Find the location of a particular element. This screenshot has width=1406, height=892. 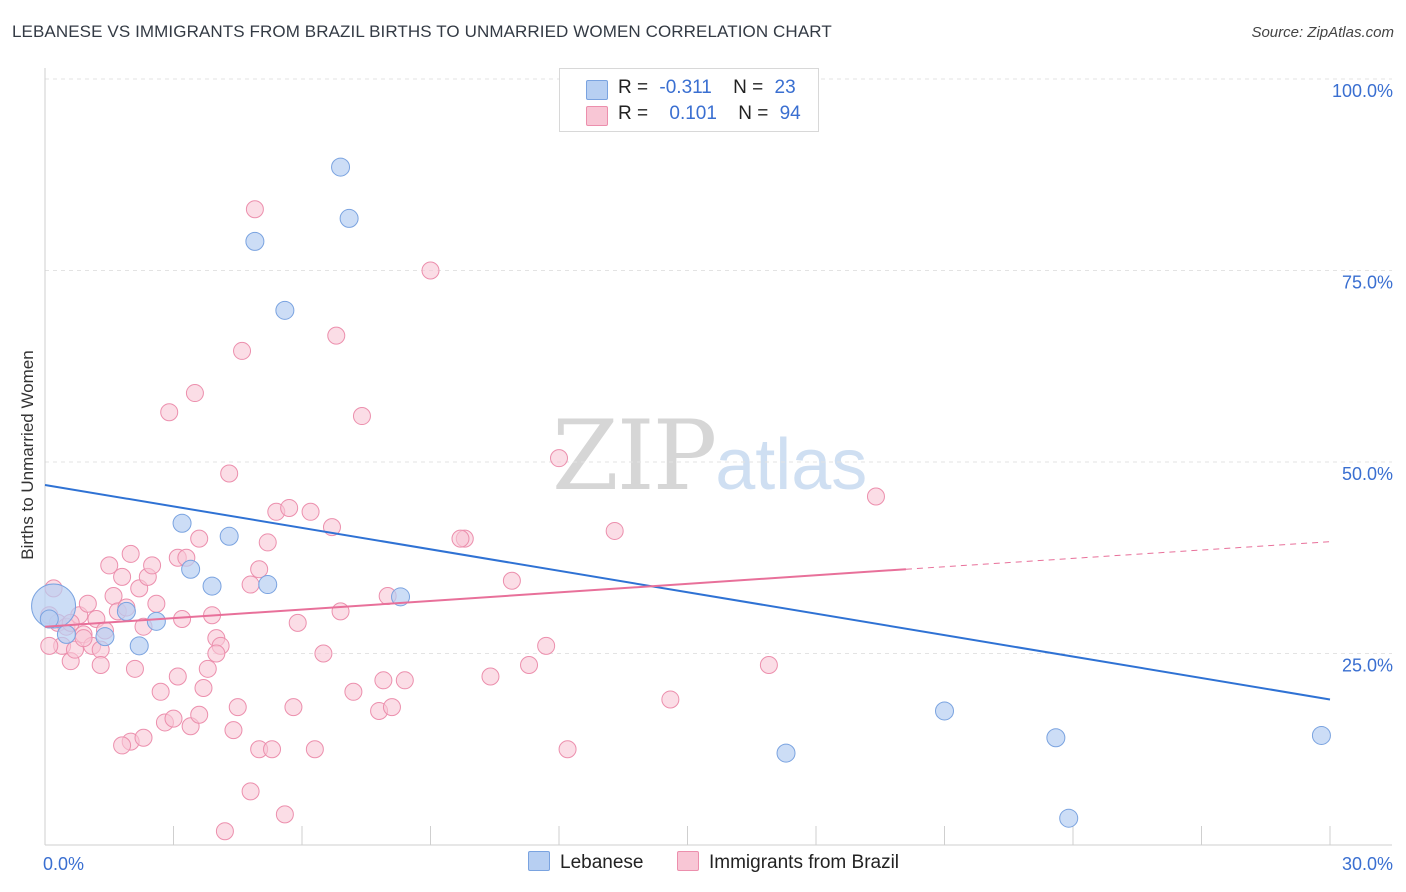

x-tick-label: 30.0% is located at coordinates (1367, 864).